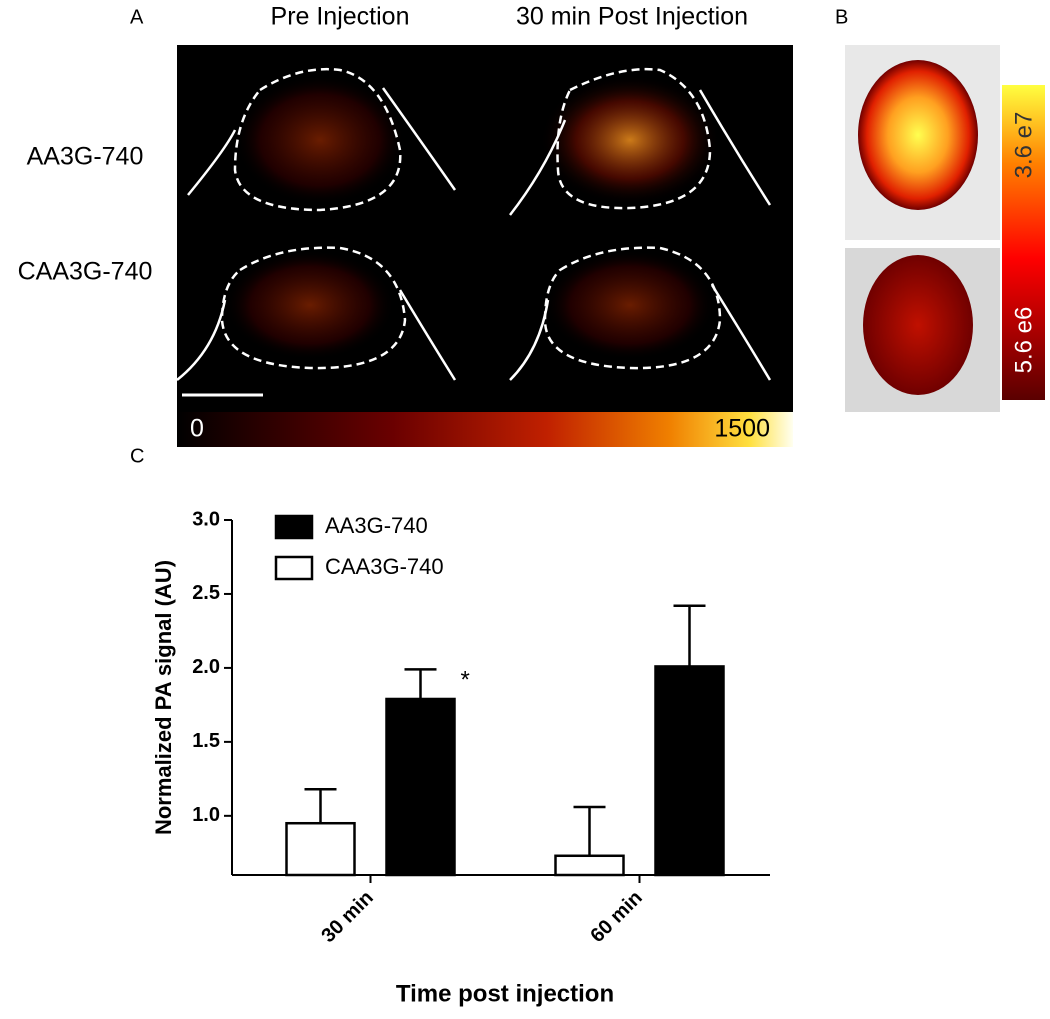  I want to click on column-title: 30 min Post Injection, so click(632, 17).